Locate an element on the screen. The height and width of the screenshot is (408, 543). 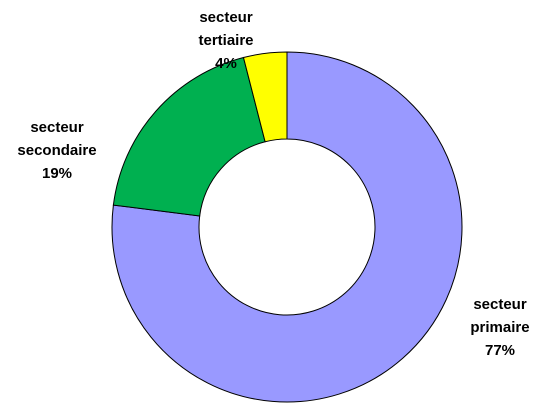
value-label: 77% is located at coordinates (500, 350).